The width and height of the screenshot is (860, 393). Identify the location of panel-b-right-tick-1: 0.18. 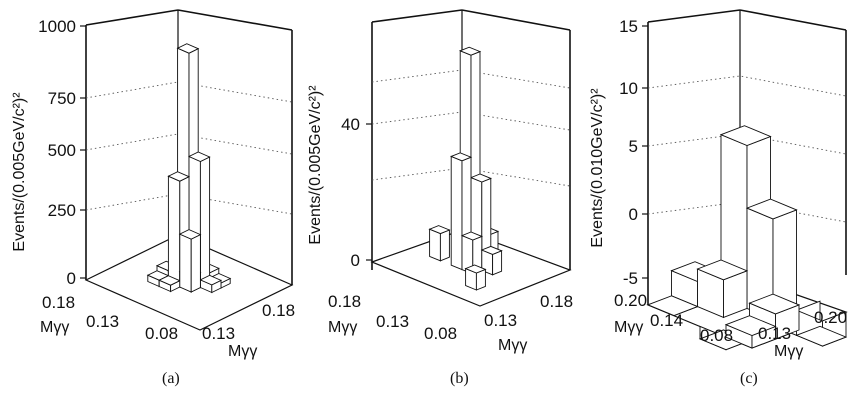
(556, 301).